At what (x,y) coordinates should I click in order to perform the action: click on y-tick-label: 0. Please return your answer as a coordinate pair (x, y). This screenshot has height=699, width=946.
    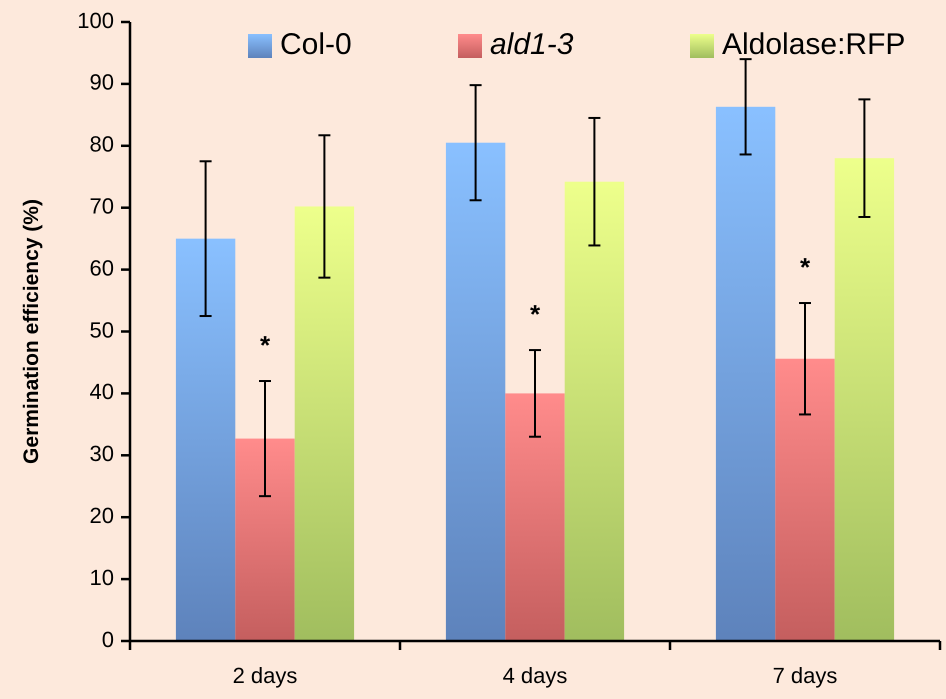
    Looking at the image, I should click on (108, 639).